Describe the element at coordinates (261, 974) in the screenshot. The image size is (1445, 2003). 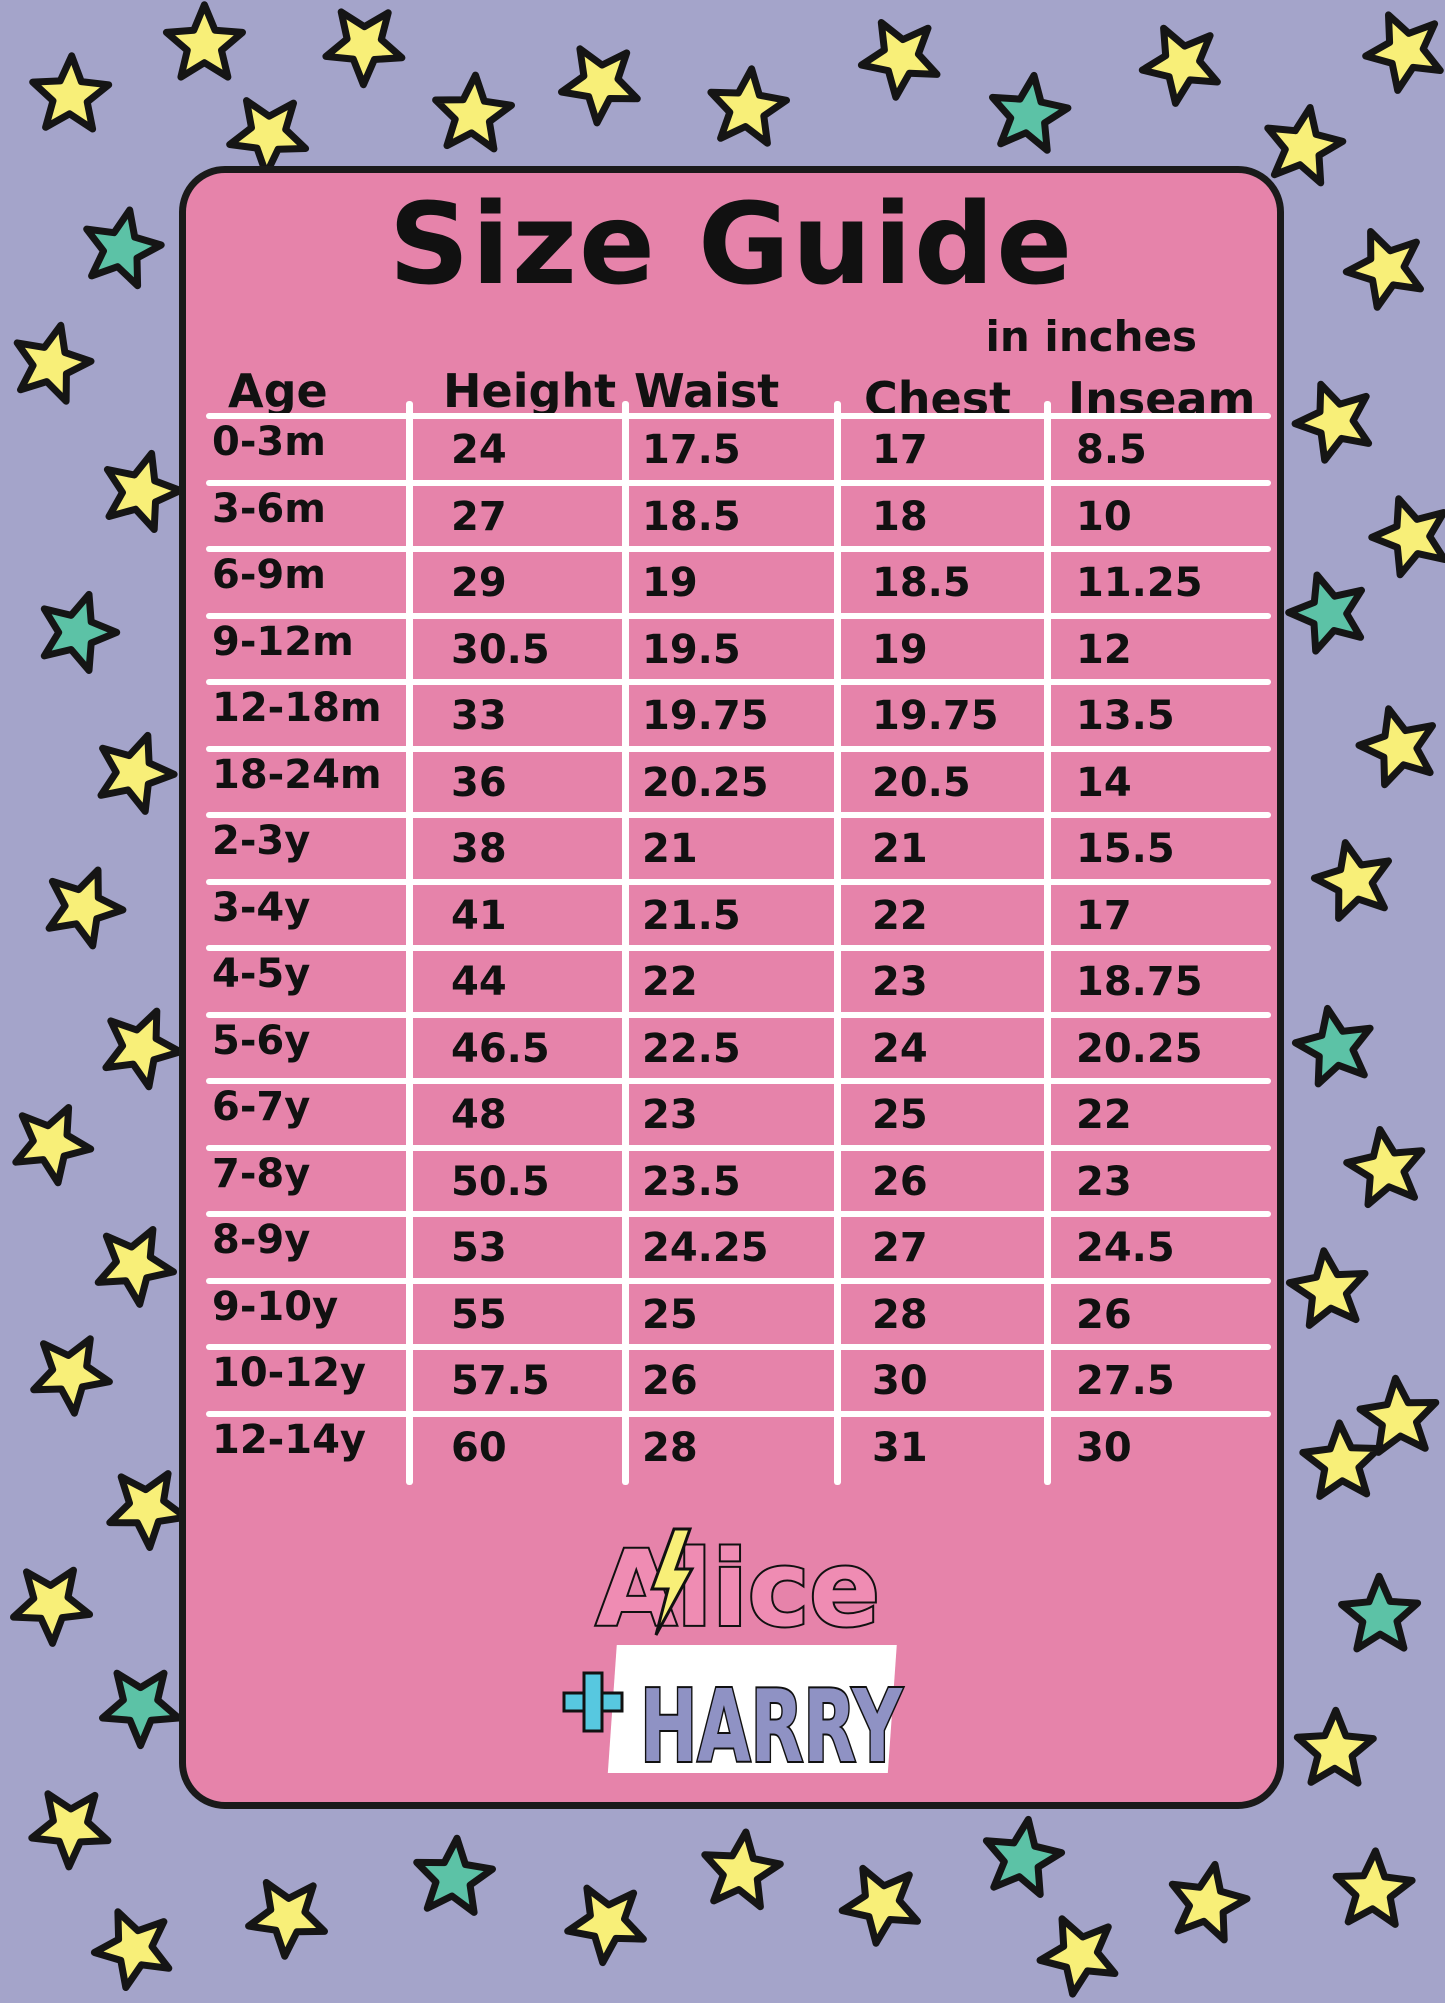
I see `age-cell: 4-5y` at that location.